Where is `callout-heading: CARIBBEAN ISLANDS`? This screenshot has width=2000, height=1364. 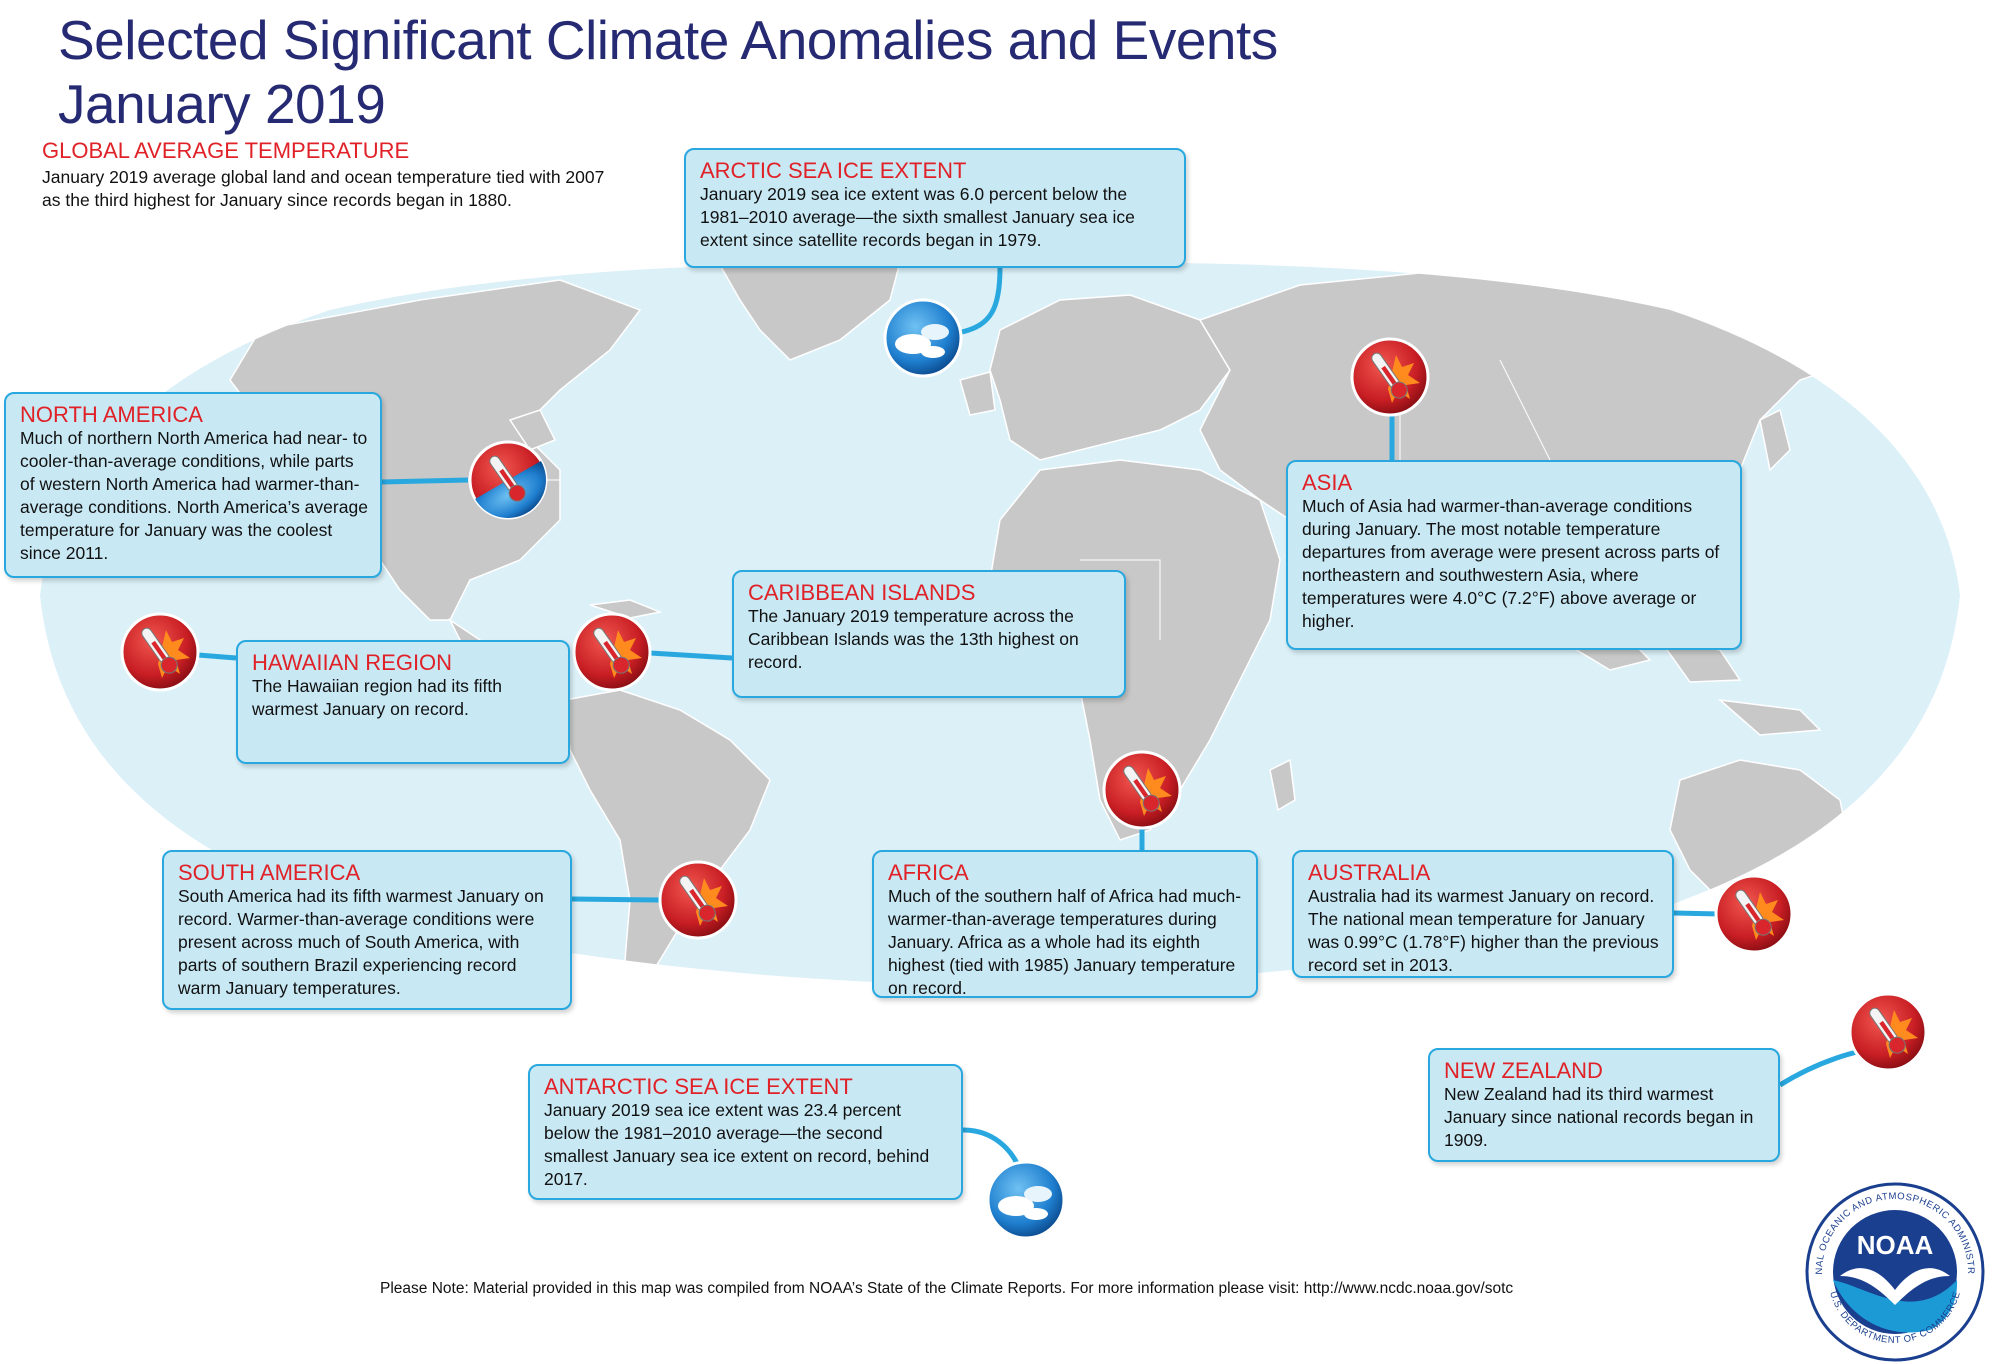 callout-heading: CARIBBEAN ISLANDS is located at coordinates (862, 592).